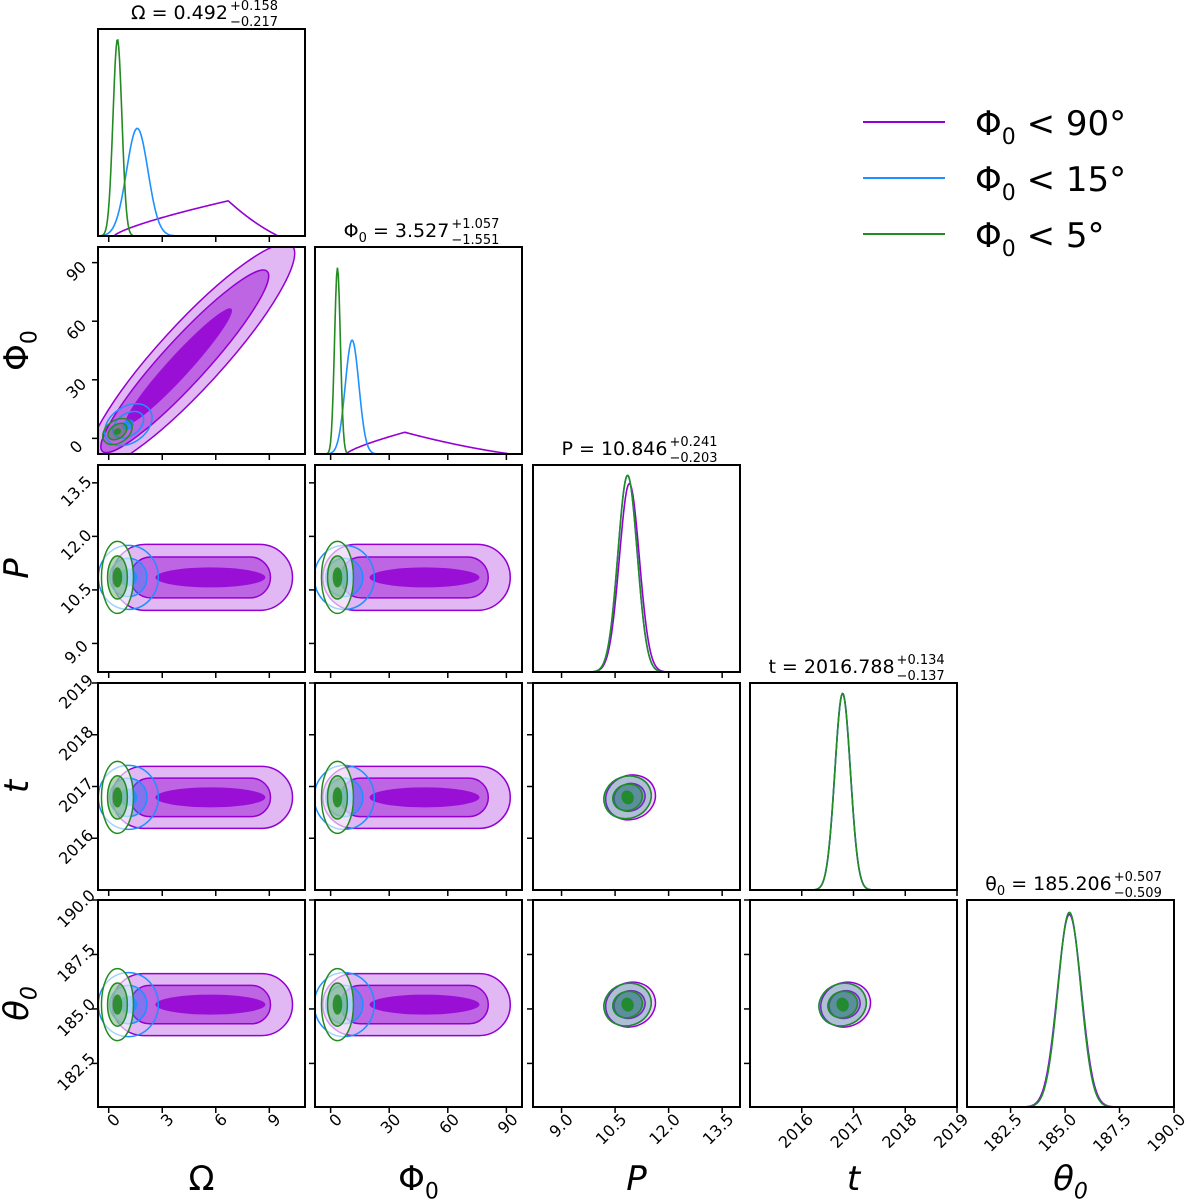  What do you see at coordinates (424, 1004) in the screenshot?
I see `contour-phi0-theta0-0-core` at bounding box center [424, 1004].